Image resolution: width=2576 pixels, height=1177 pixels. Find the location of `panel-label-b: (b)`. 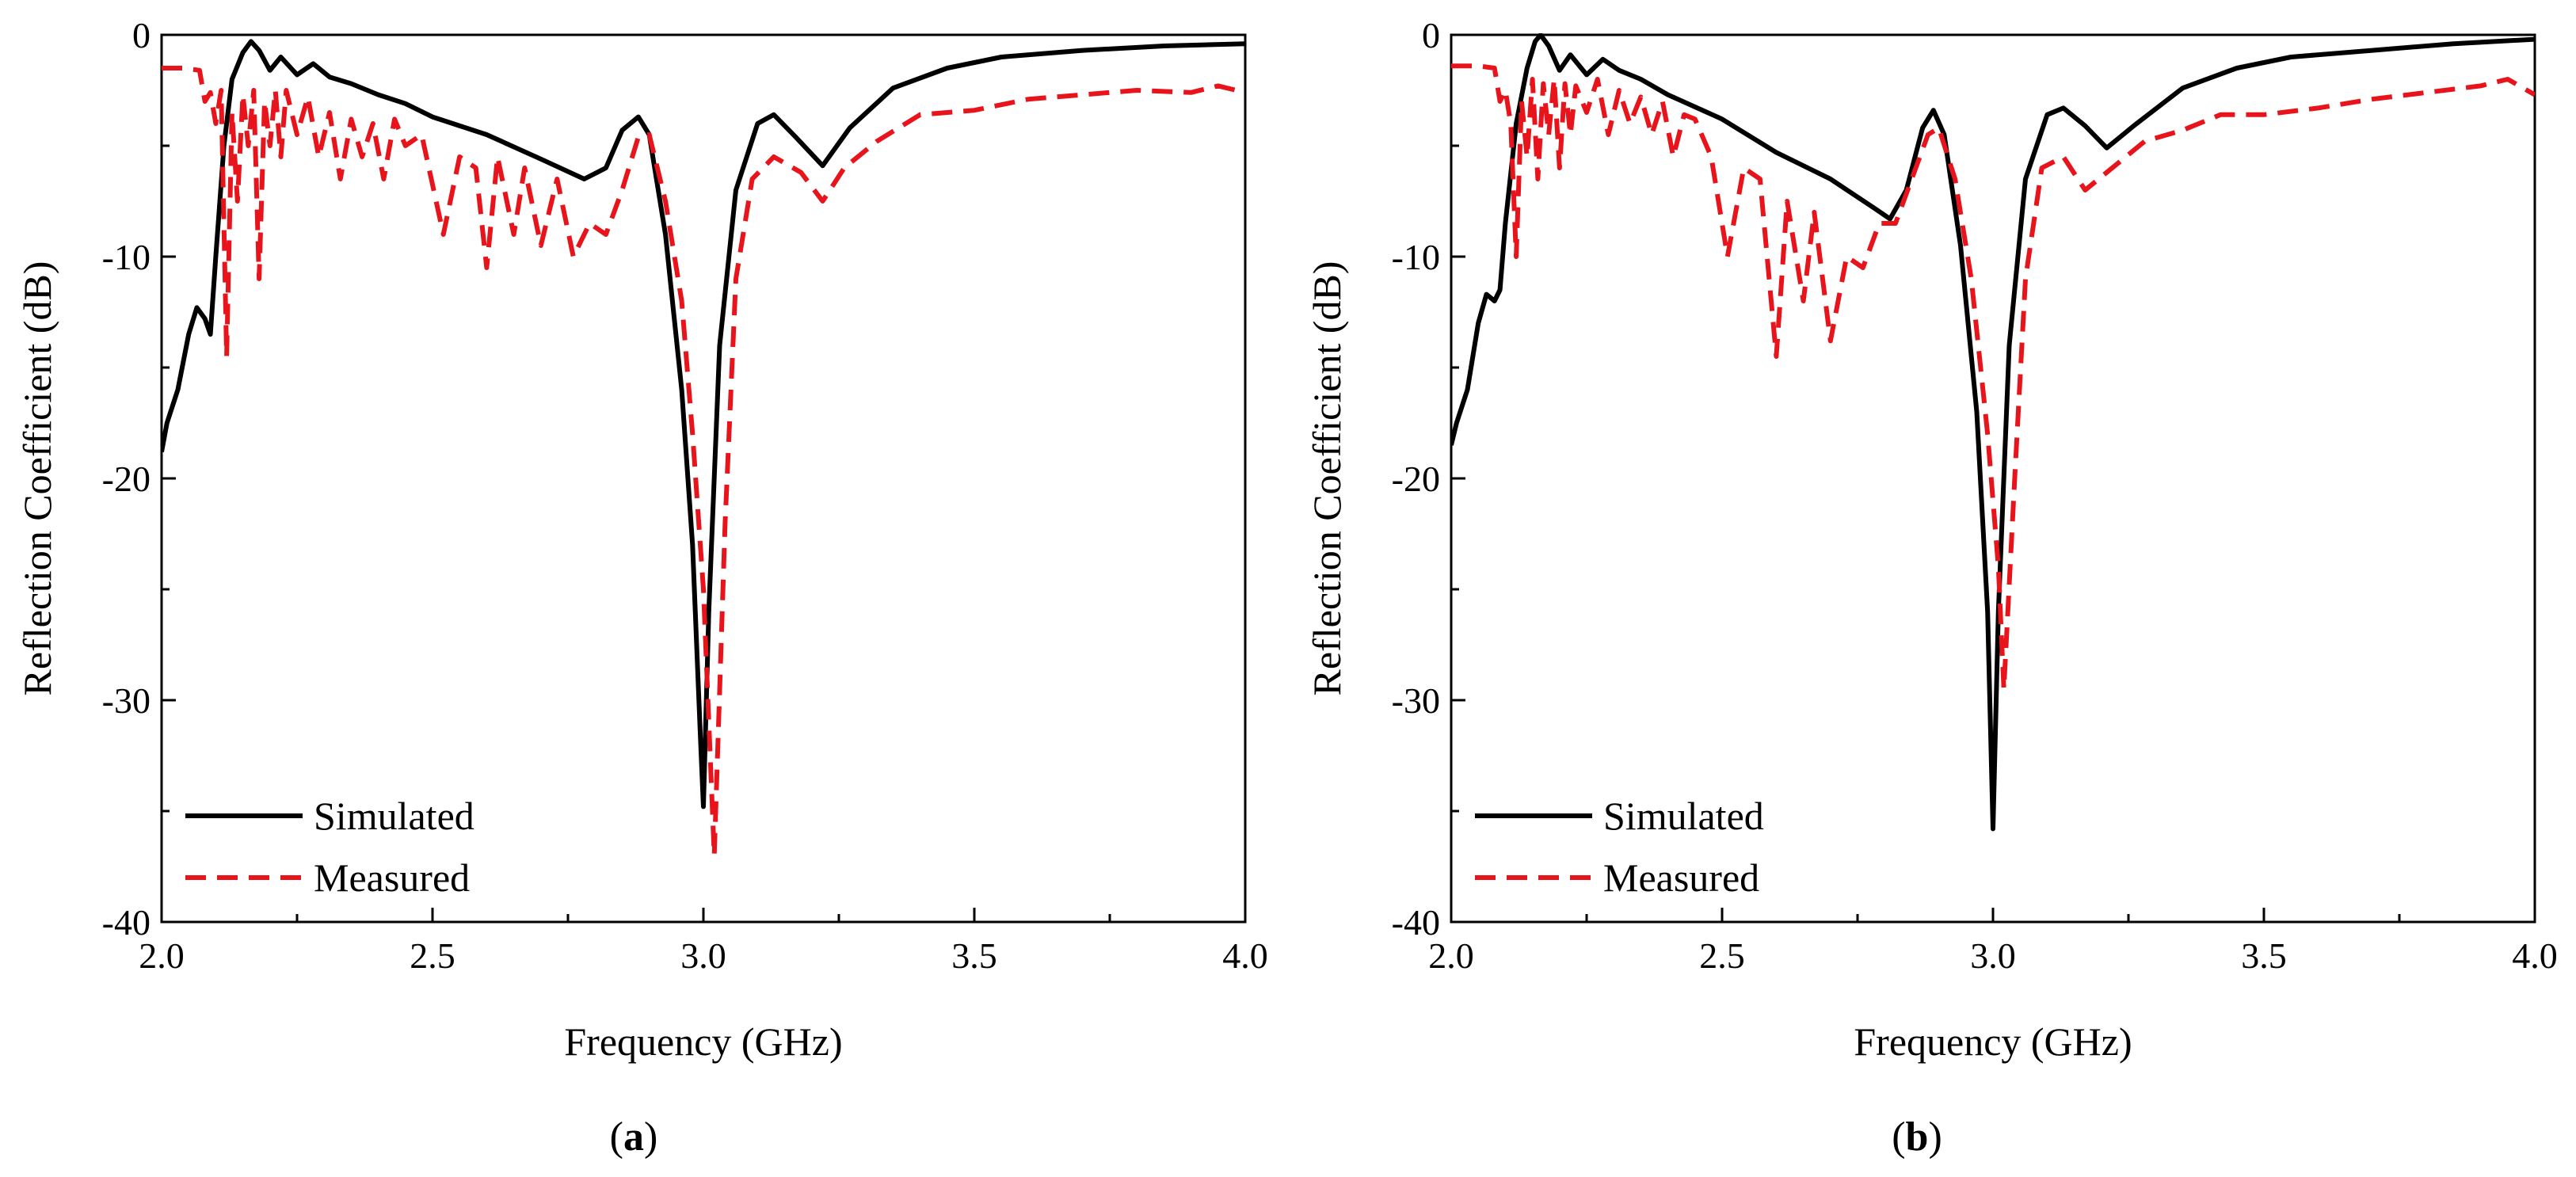

panel-label-b: (b) is located at coordinates (1917, 1137).